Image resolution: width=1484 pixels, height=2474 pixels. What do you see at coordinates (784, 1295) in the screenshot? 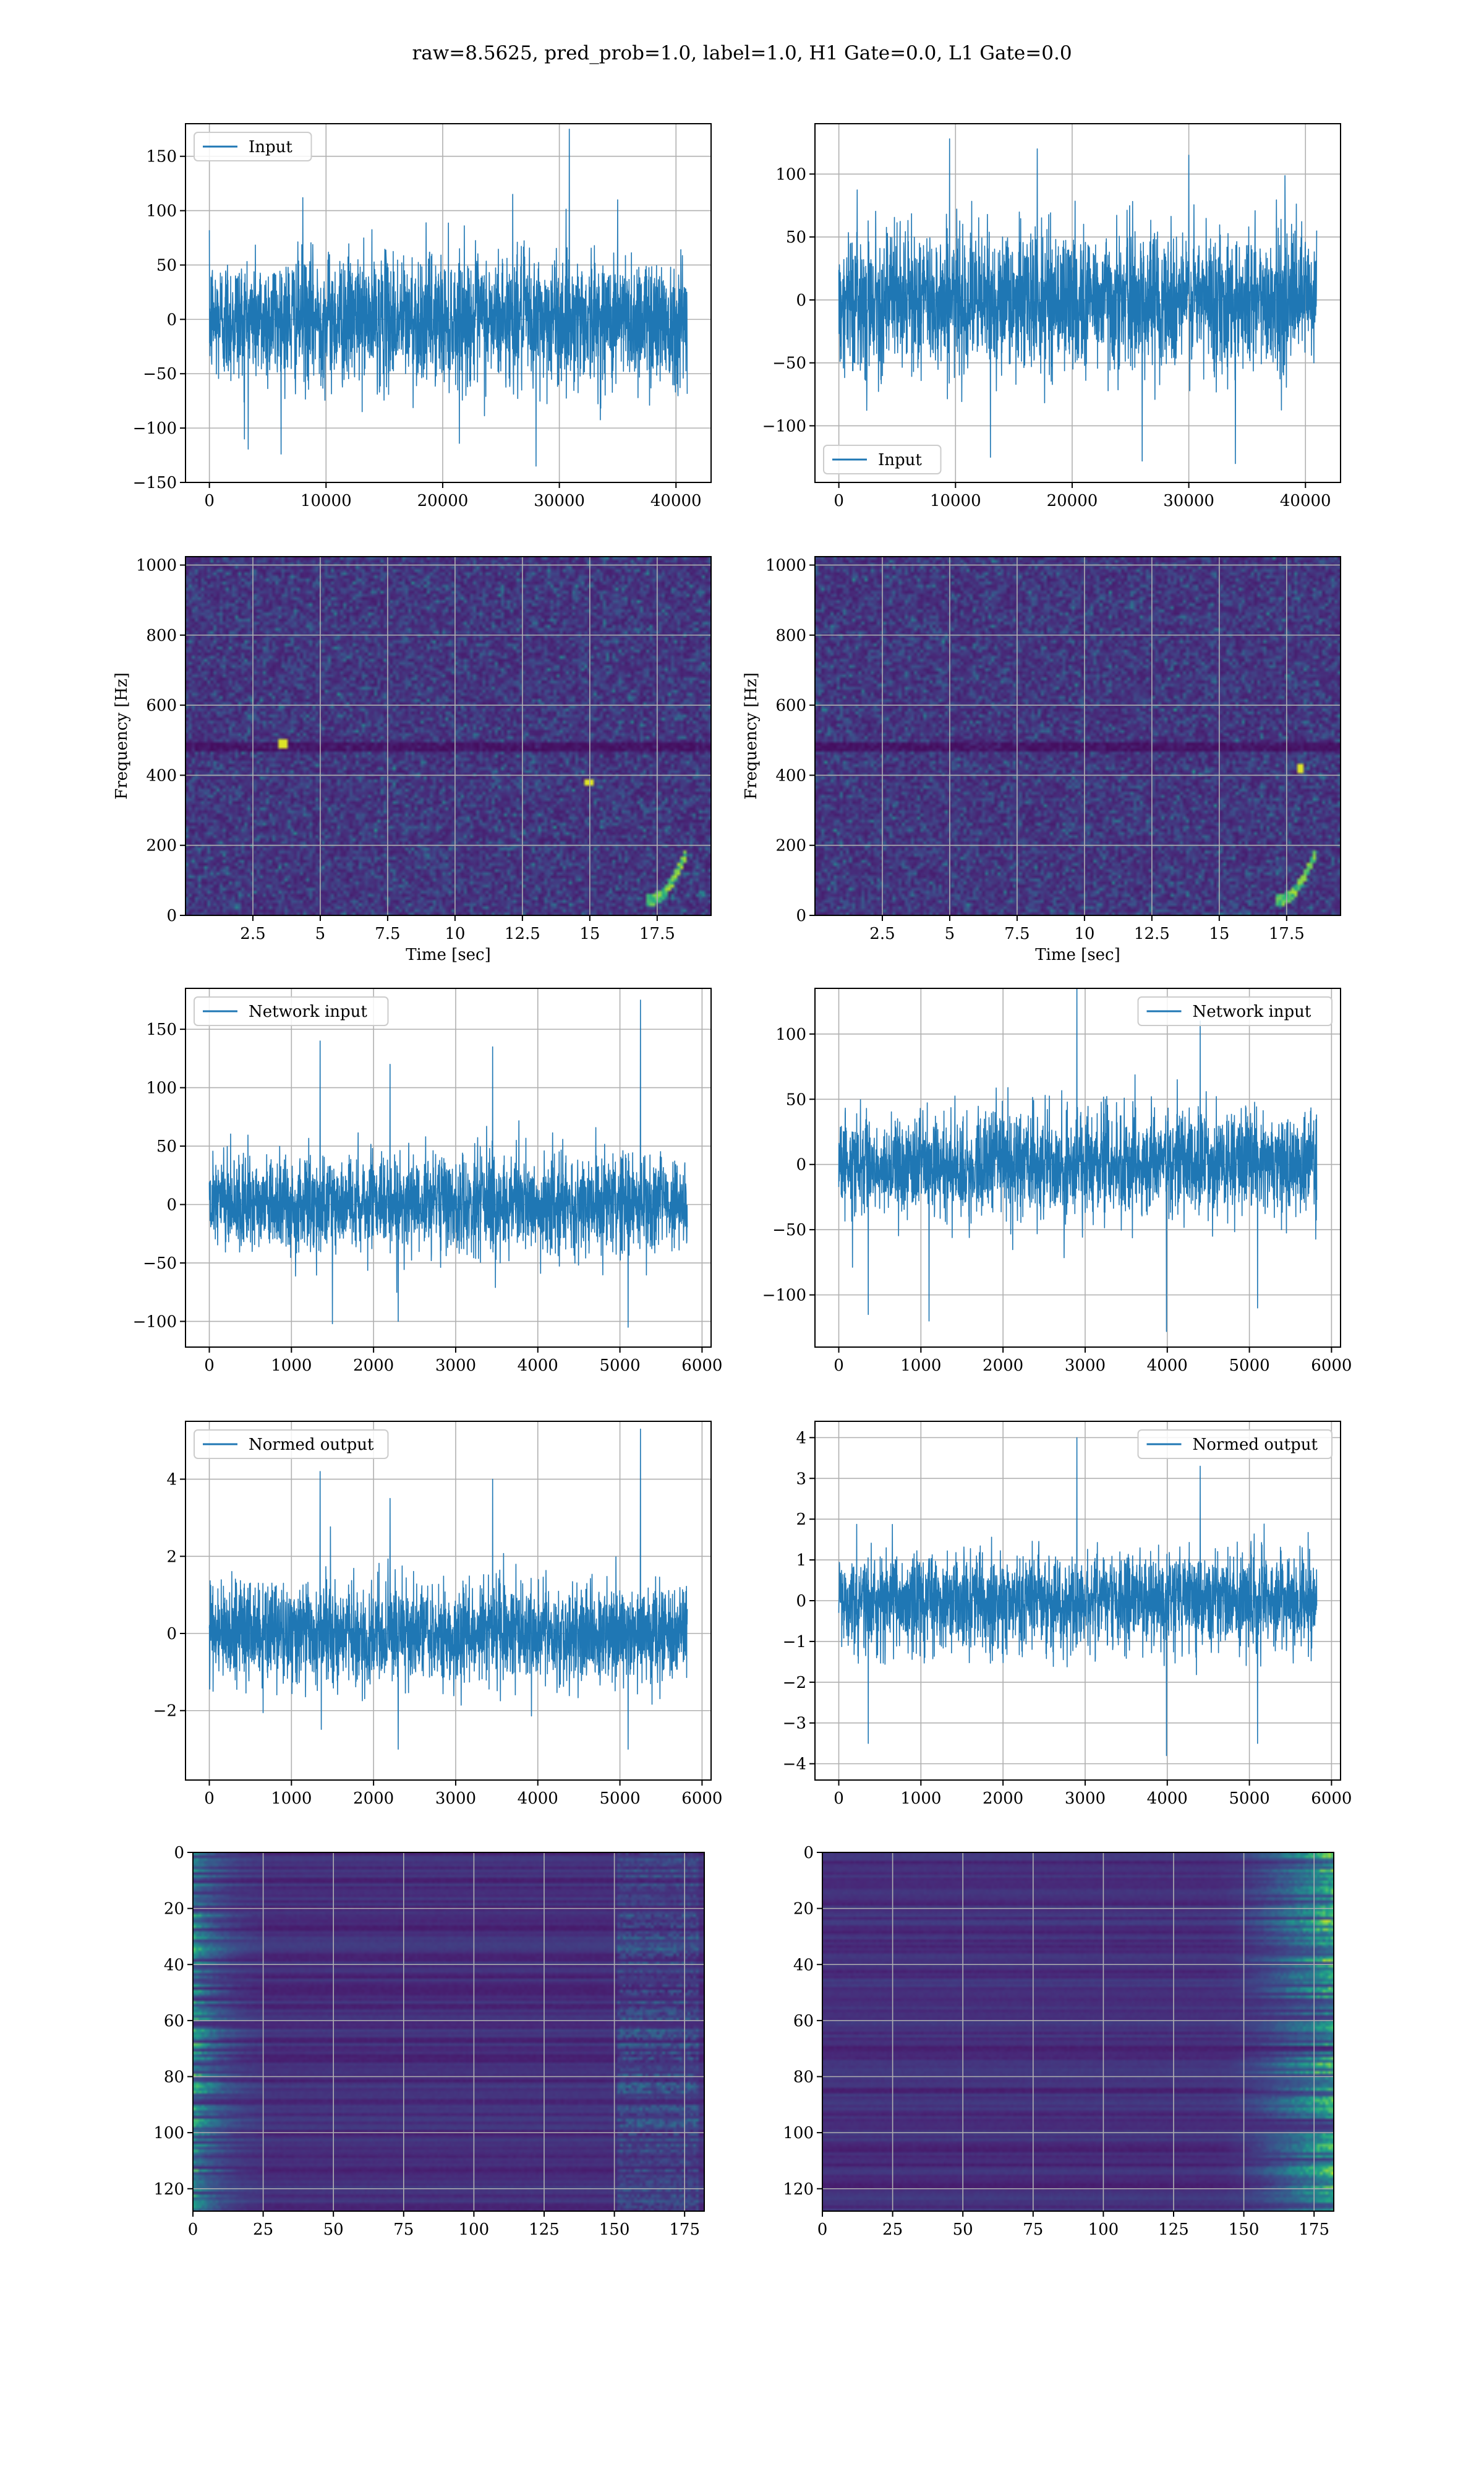
I see `l1-network-input-ytick-label-0: −100` at bounding box center [784, 1295].